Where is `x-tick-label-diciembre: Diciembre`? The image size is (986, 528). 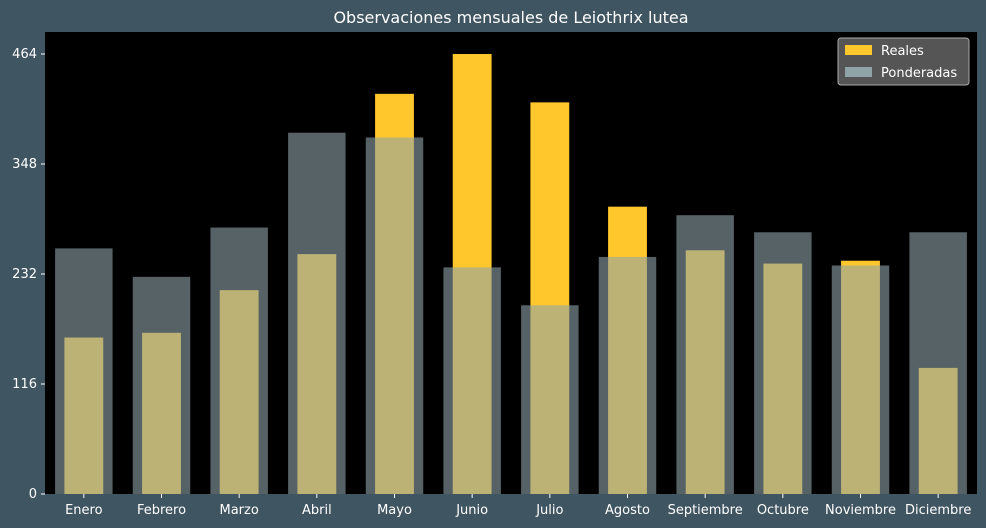
x-tick-label-diciembre: Diciembre is located at coordinates (938, 510).